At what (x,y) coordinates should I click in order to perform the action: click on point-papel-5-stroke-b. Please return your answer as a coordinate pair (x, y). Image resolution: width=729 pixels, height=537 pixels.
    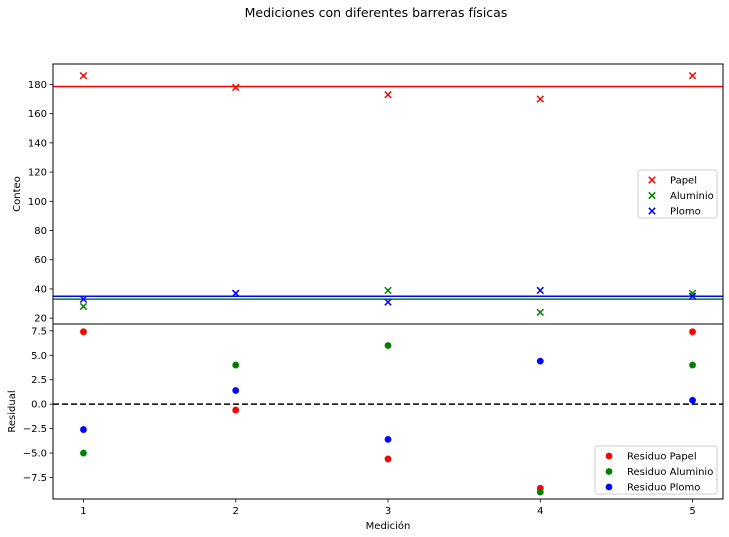
    Looking at the image, I should click on (692, 75).